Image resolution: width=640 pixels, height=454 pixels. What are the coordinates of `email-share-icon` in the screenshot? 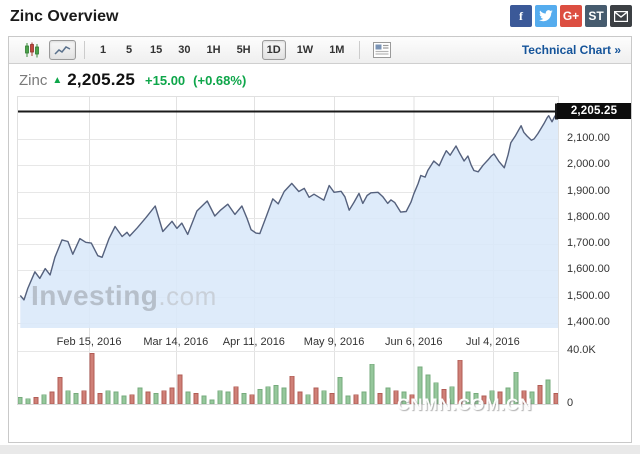 It's located at (621, 16).